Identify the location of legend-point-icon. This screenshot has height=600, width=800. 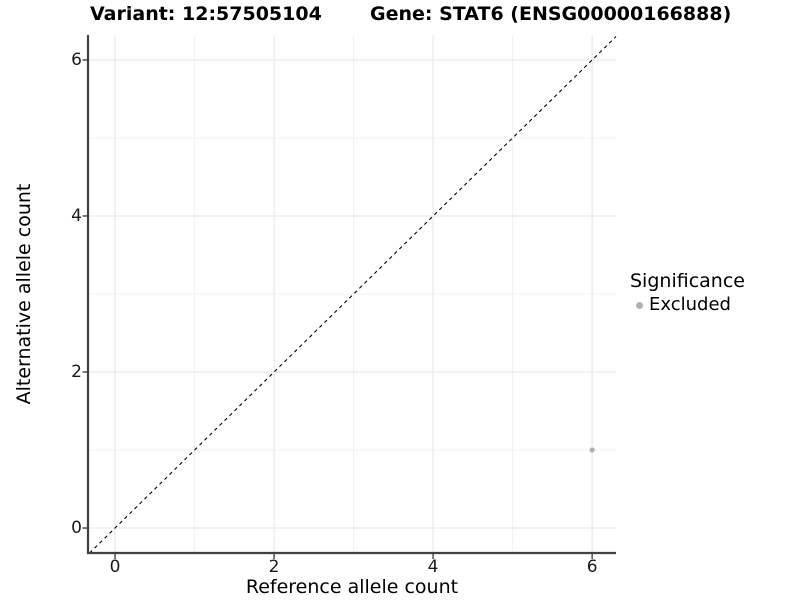
(639, 305).